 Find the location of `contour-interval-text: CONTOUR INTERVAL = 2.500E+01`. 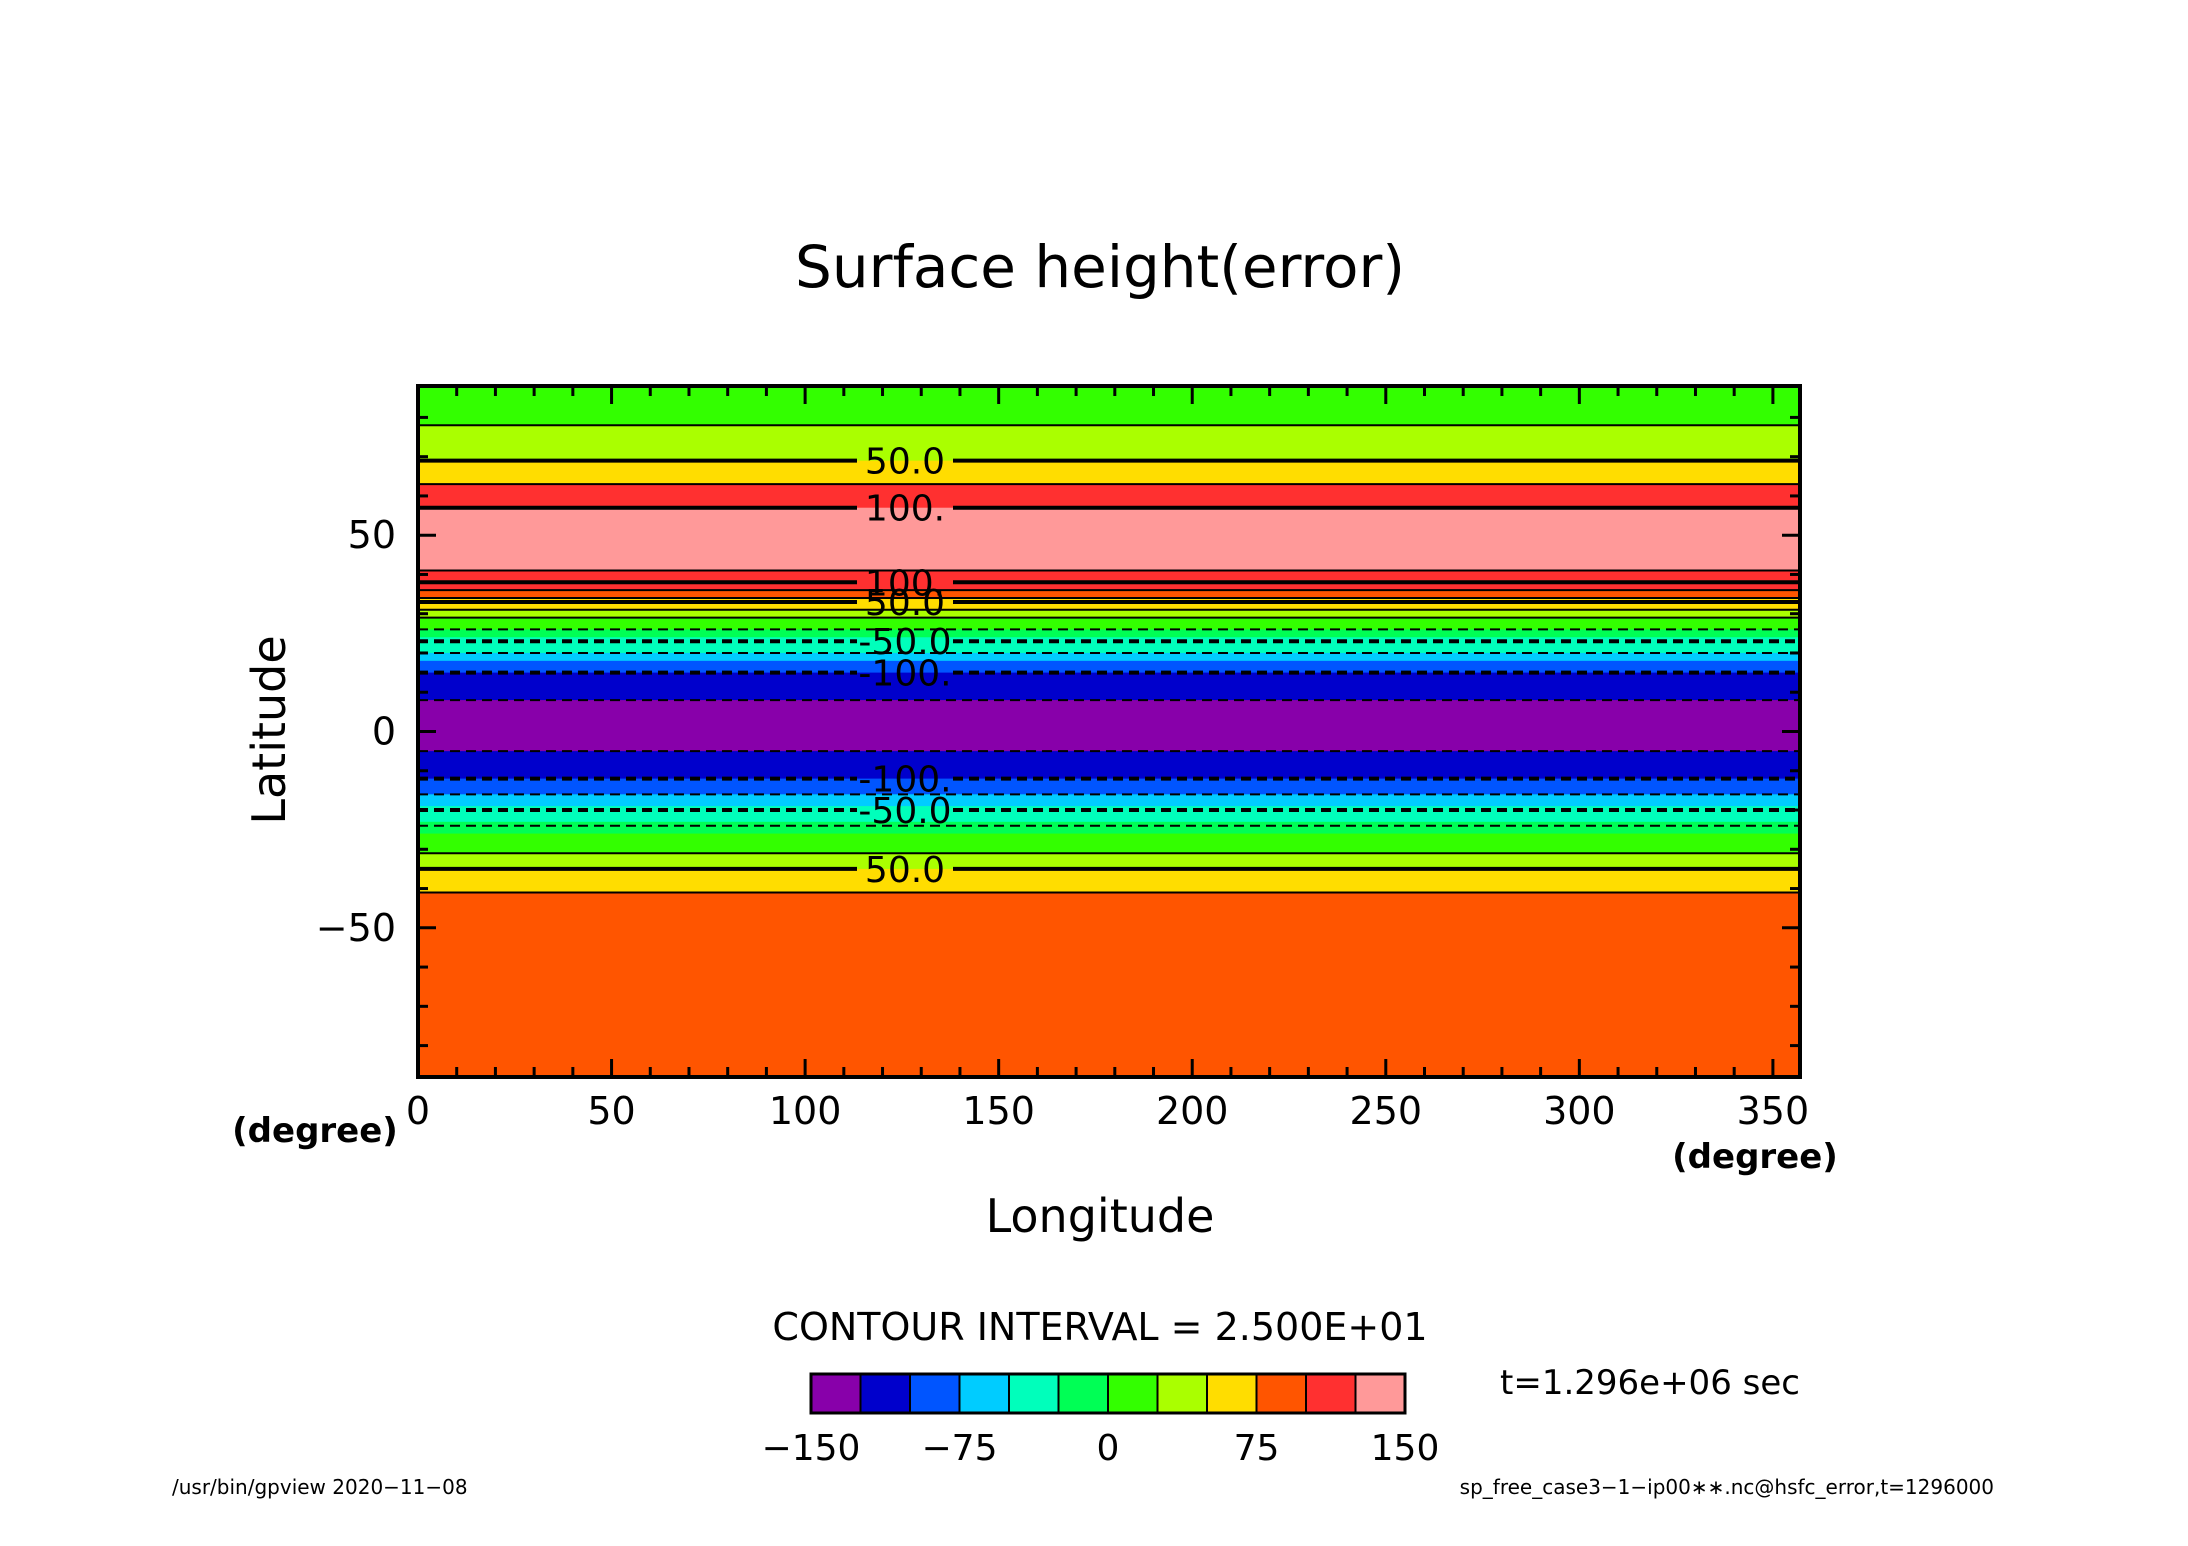

contour-interval-text: CONTOUR INTERVAL = 2.500E+01 is located at coordinates (1099, 1327).